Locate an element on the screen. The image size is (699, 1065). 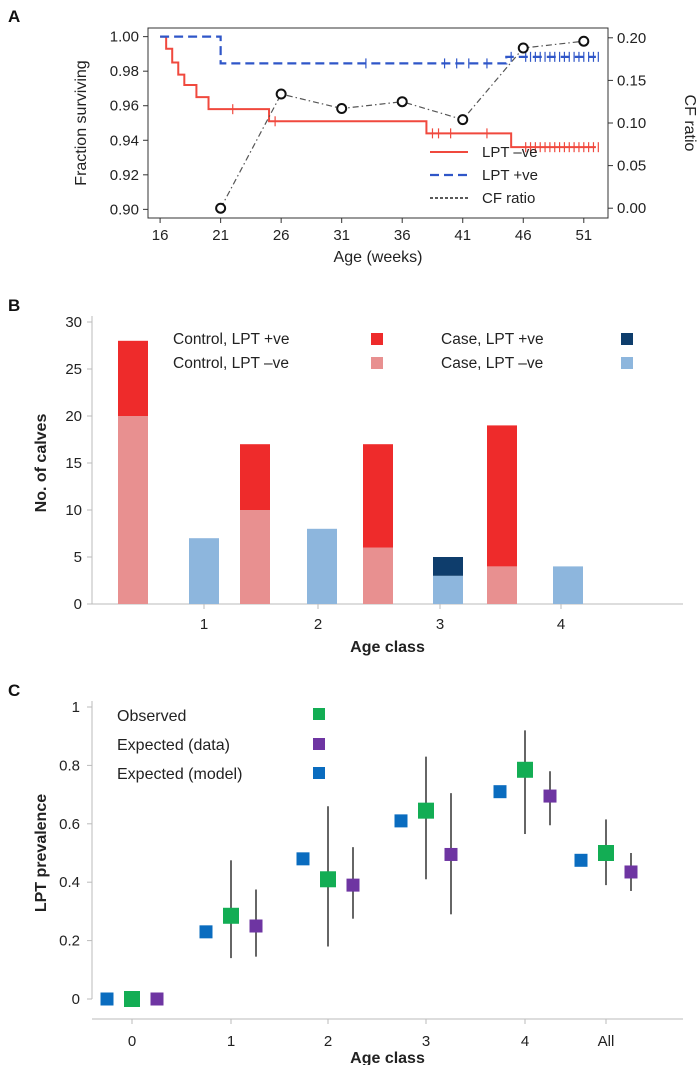
legend-expected-data-swatch is located at coordinates (319, 744).